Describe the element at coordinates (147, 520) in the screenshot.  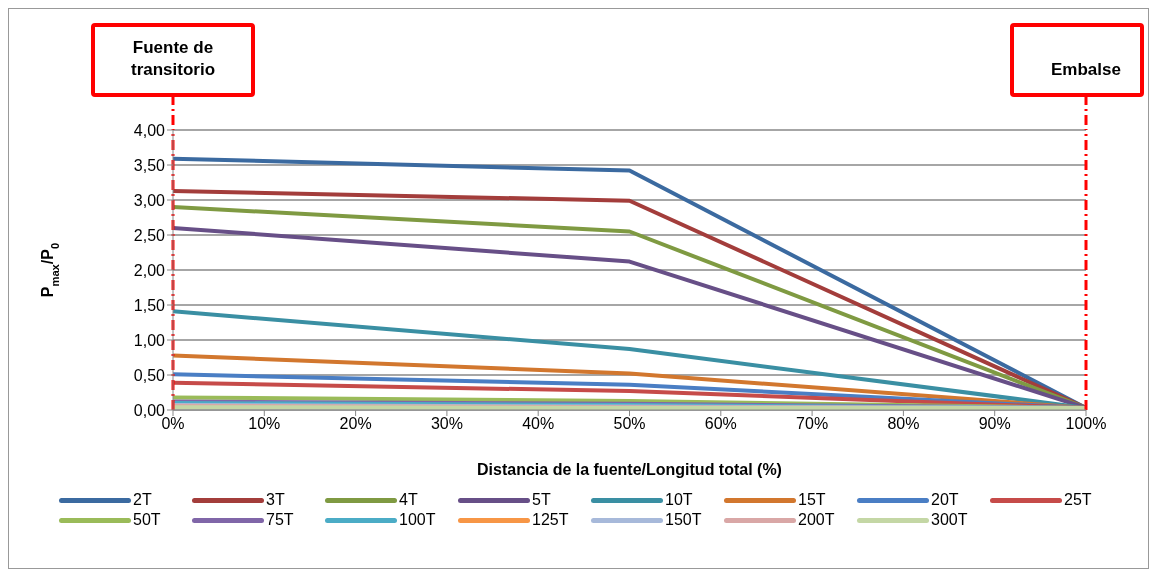
I see `legend-label: 50T` at that location.